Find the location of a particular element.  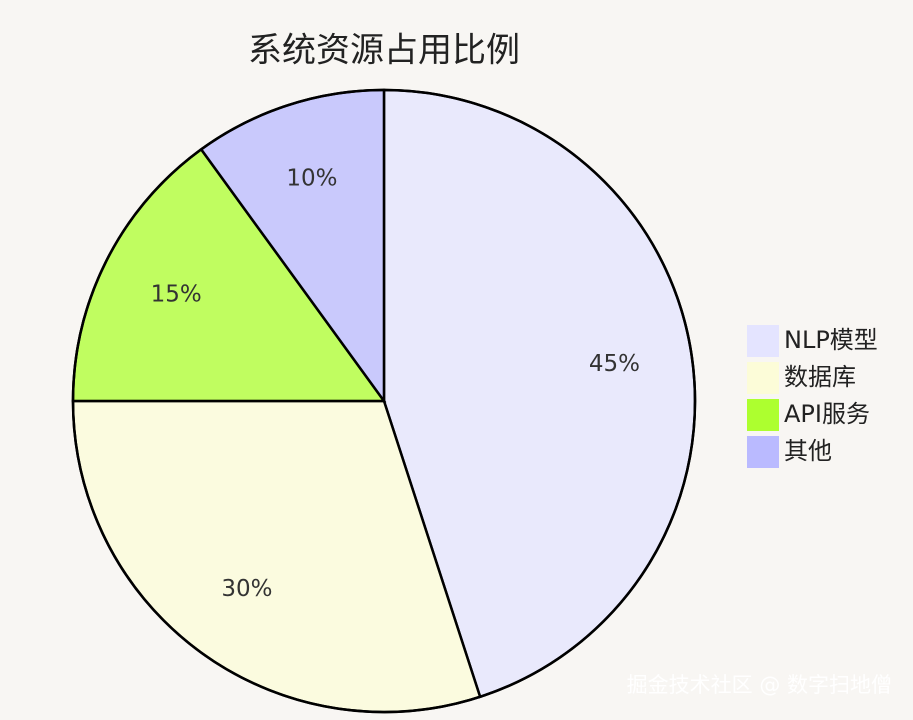

data-label: 15% is located at coordinates (176, 295).